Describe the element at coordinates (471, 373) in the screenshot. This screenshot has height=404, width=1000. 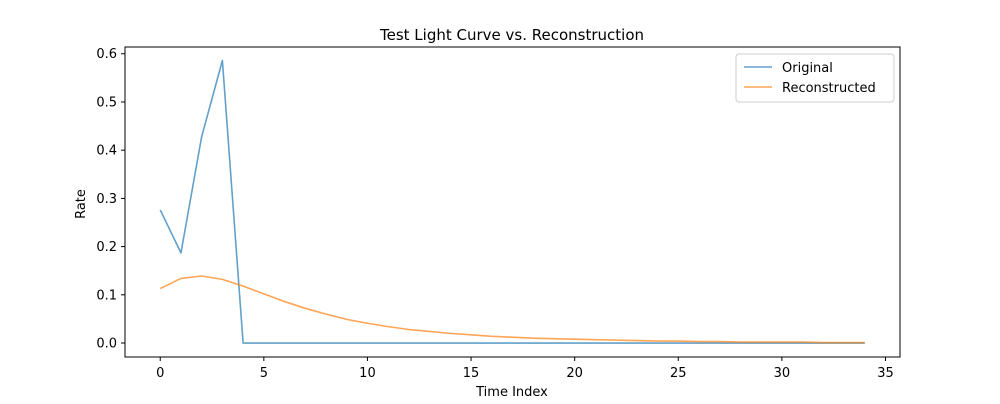
I see `x-tick-label: 15` at that location.